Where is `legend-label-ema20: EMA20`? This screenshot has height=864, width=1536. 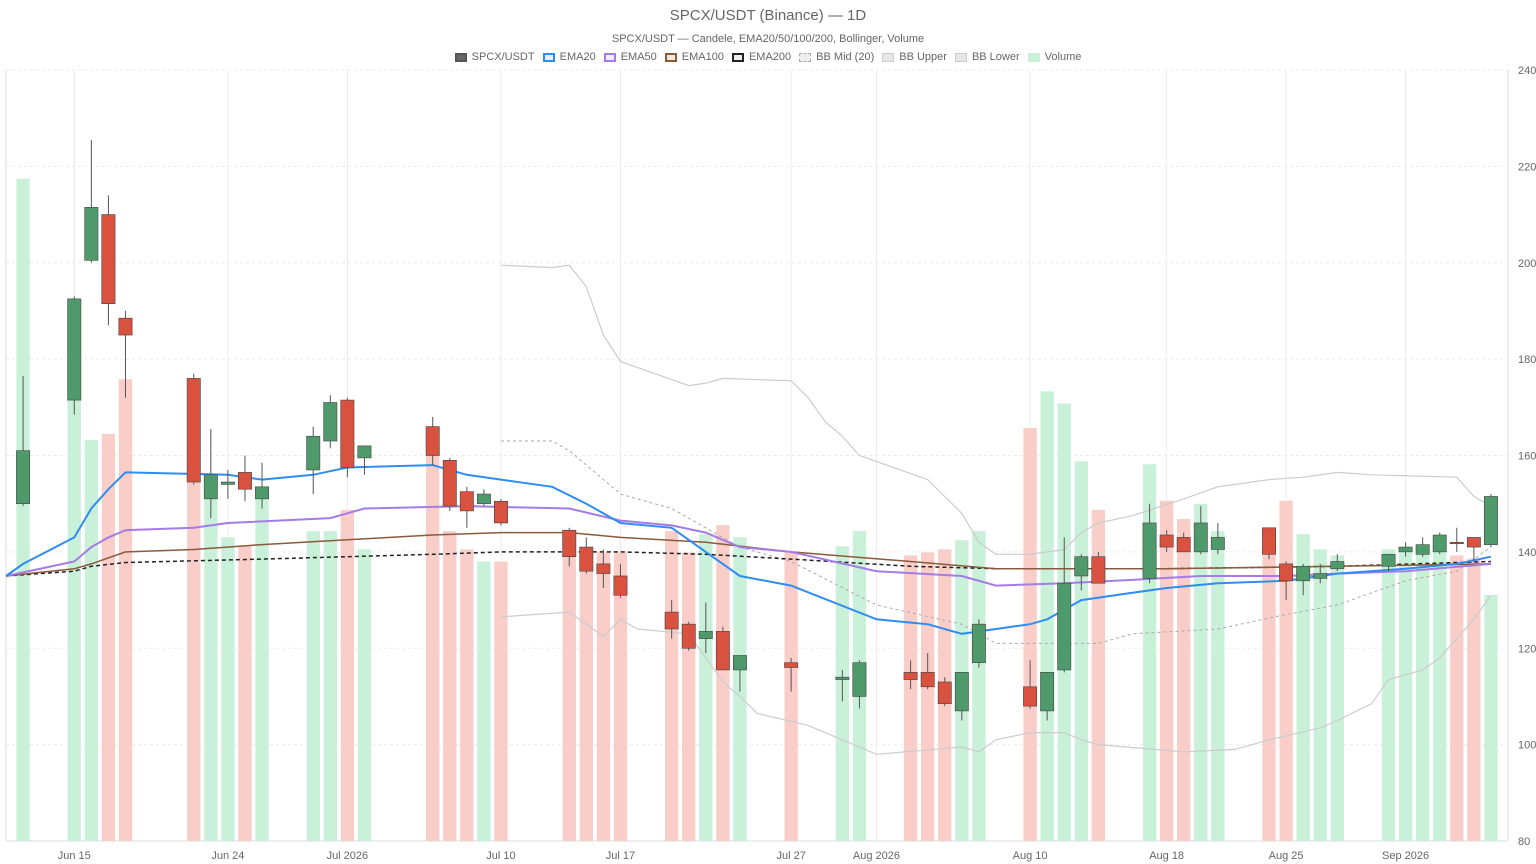
legend-label-ema20: EMA20 is located at coordinates (577, 57).